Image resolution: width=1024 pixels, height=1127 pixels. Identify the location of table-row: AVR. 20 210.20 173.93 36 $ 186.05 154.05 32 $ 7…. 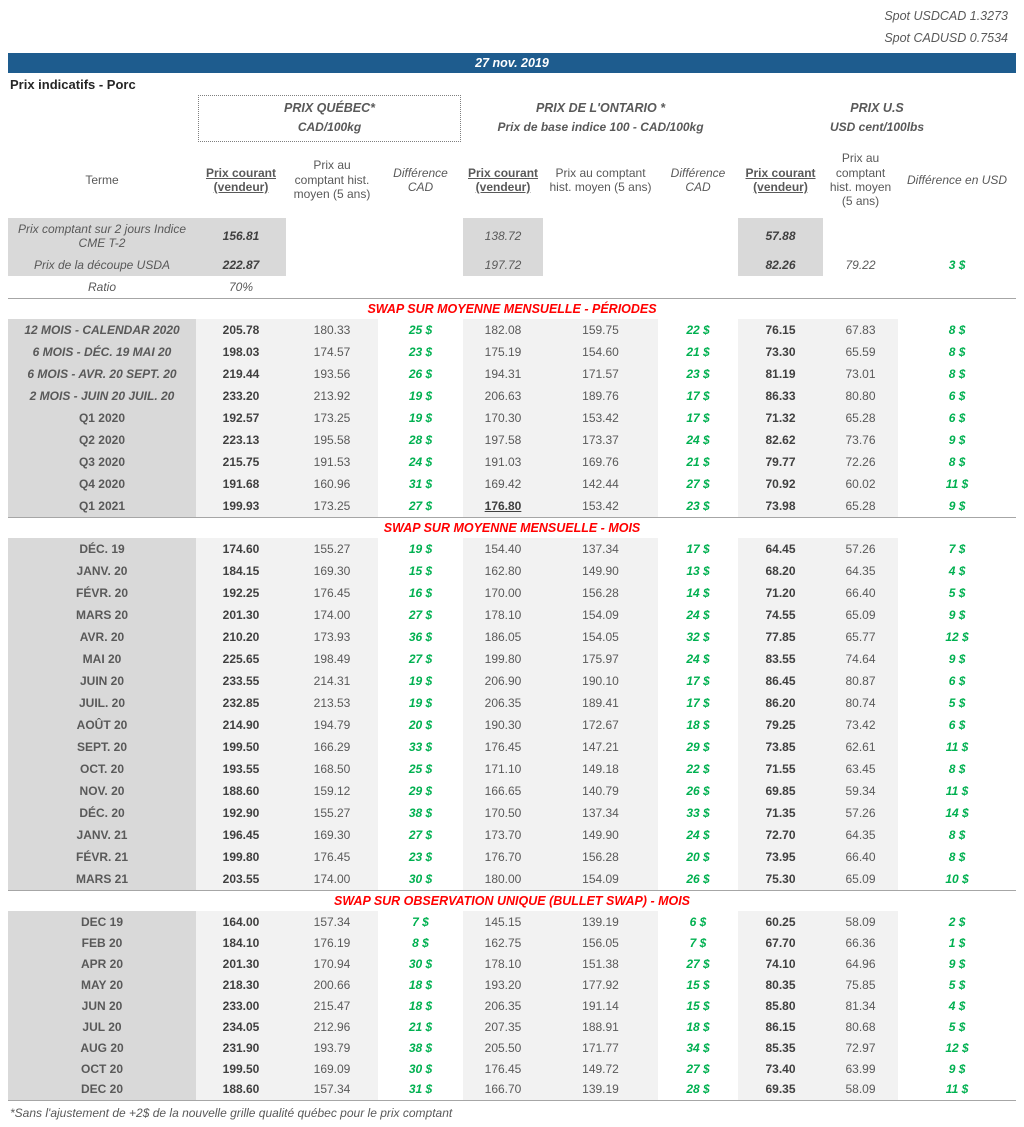
(512, 637).